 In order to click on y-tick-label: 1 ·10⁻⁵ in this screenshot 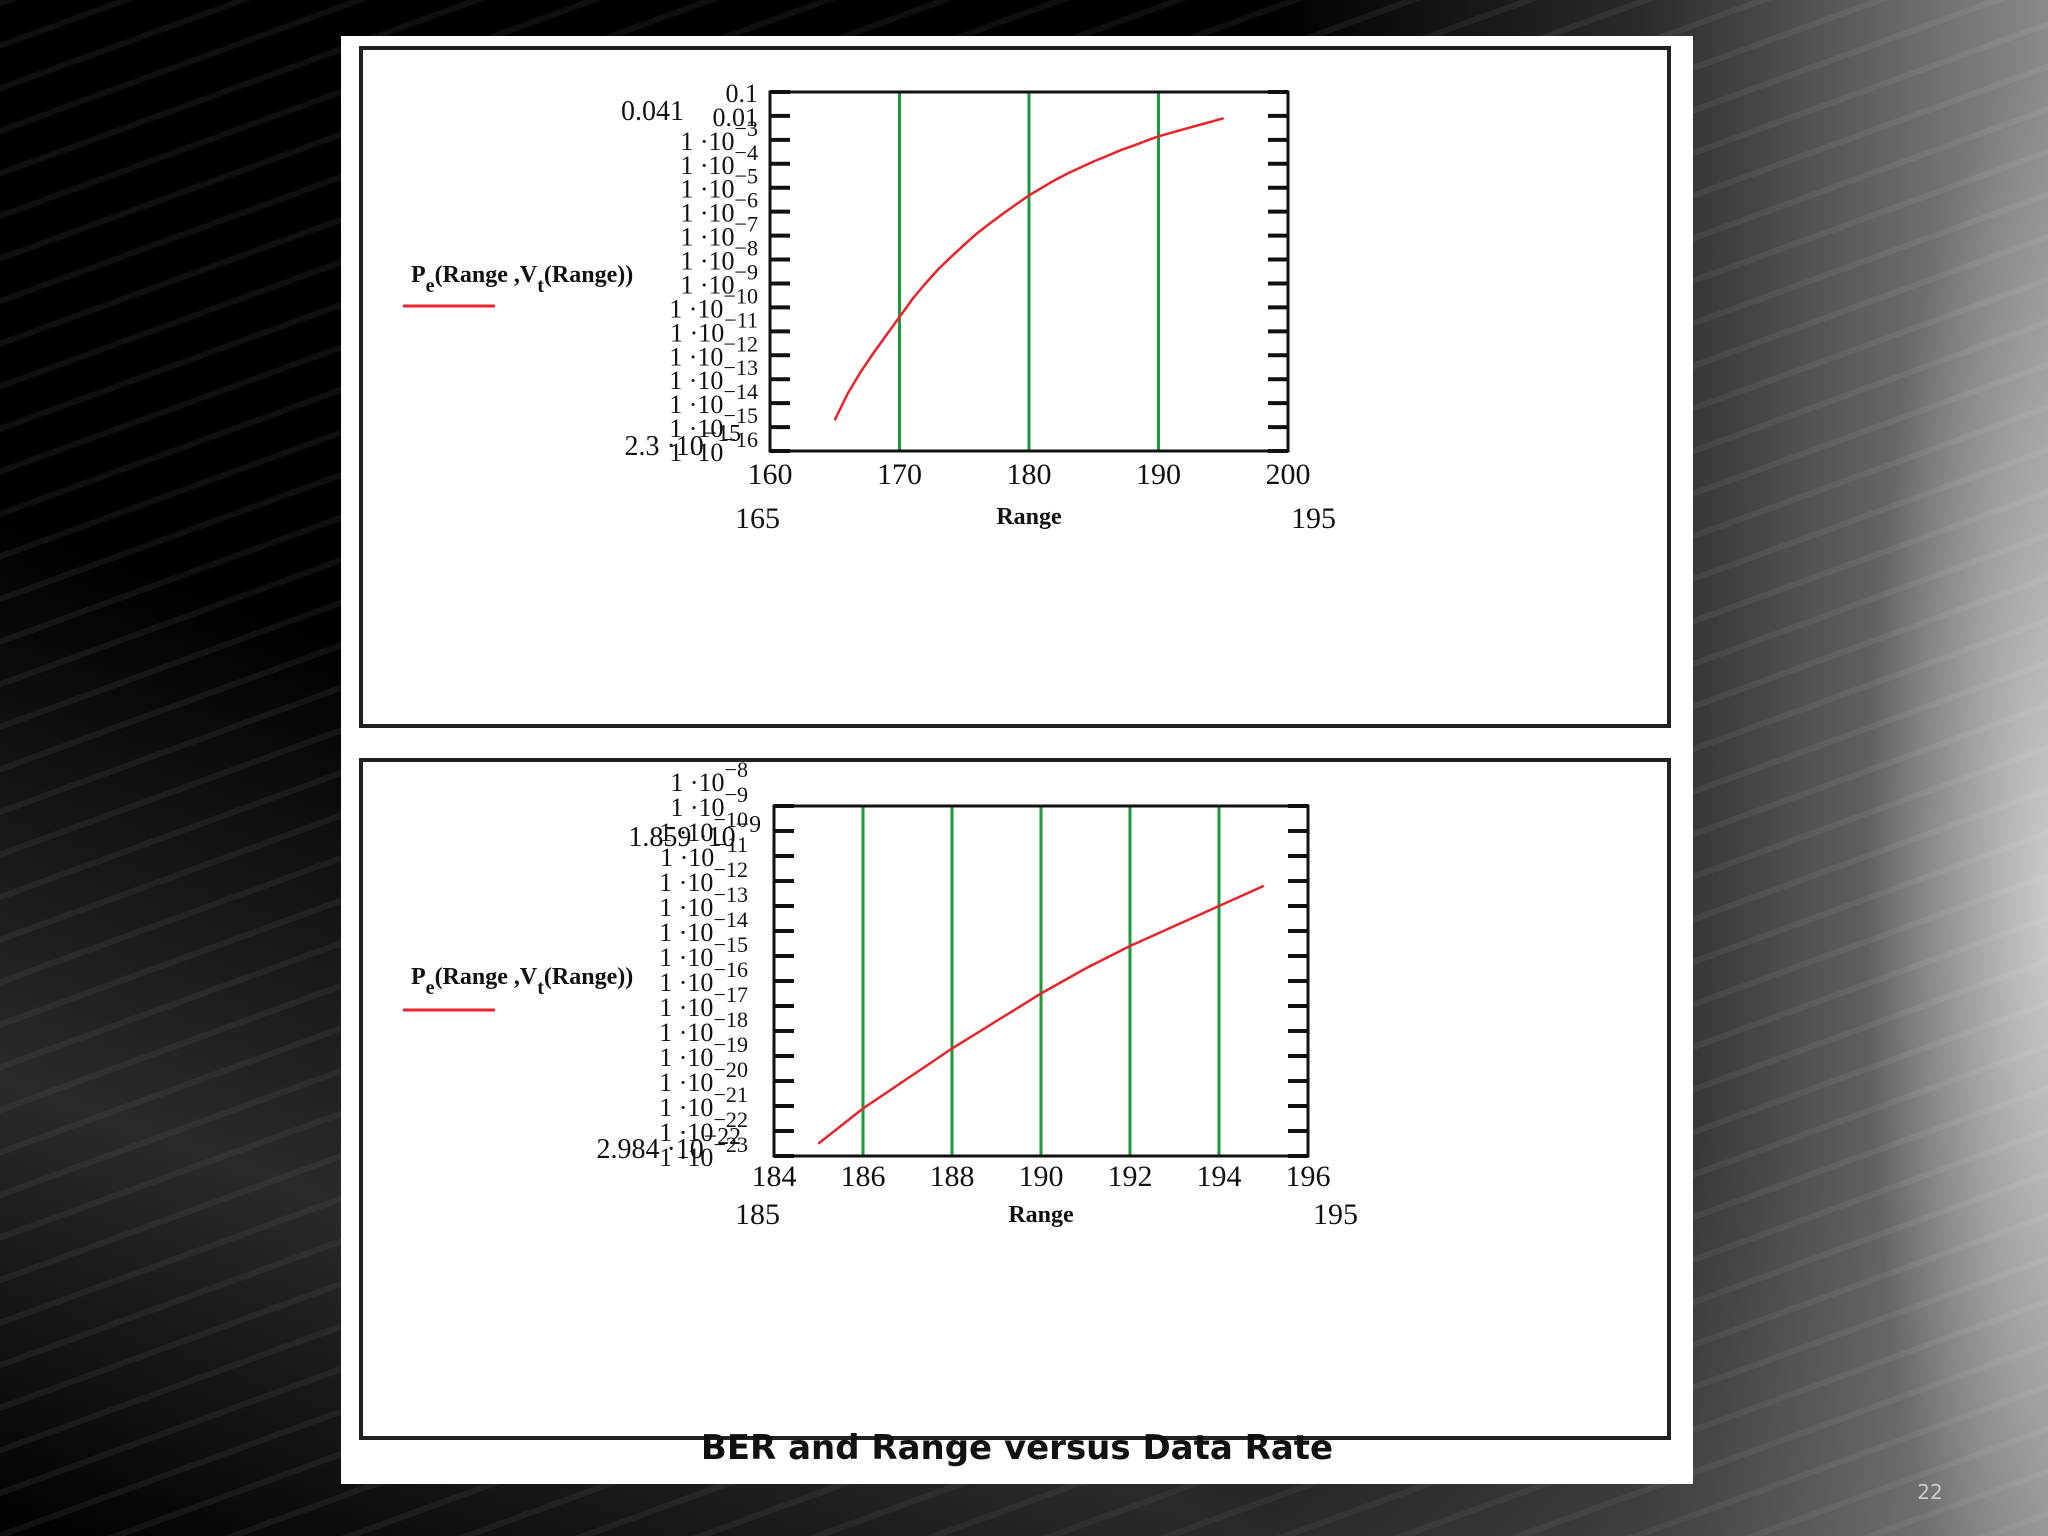, I will do `click(719, 184)`.